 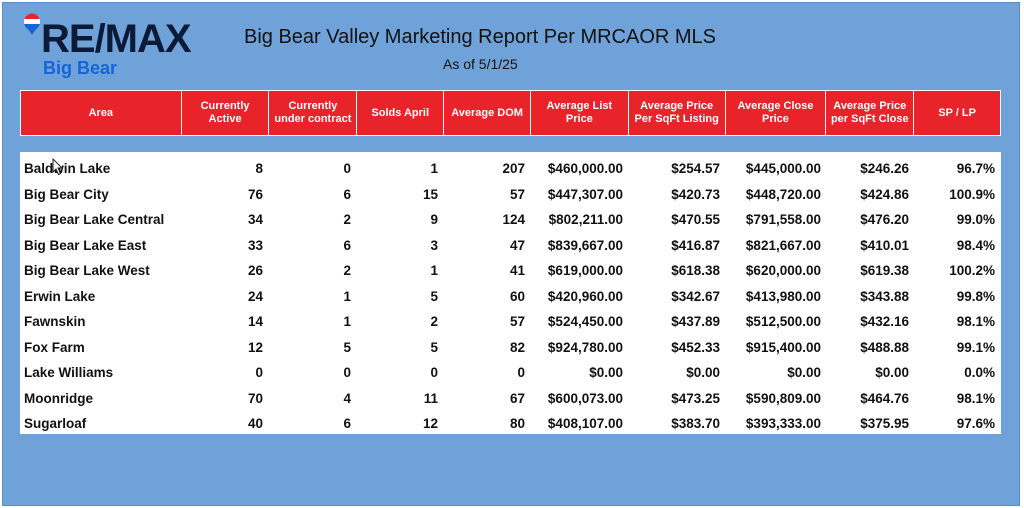 What do you see at coordinates (66, 194) in the screenshot?
I see `cell-area: Big Bear City` at bounding box center [66, 194].